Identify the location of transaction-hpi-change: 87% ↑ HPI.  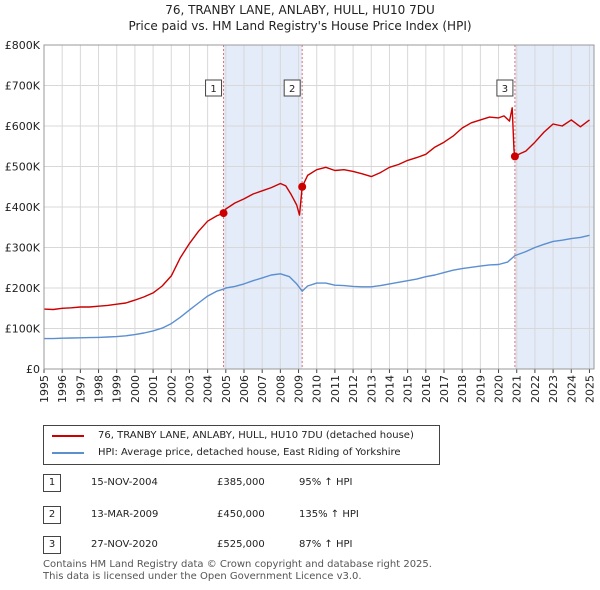
(326, 544).